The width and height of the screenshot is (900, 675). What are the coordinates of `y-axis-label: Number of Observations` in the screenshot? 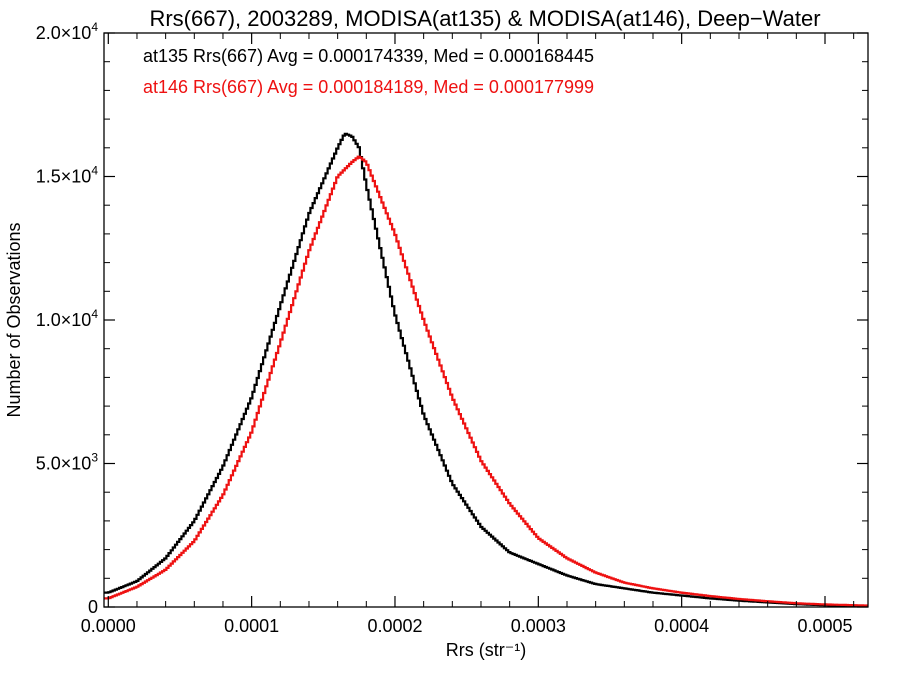 It's located at (14, 319).